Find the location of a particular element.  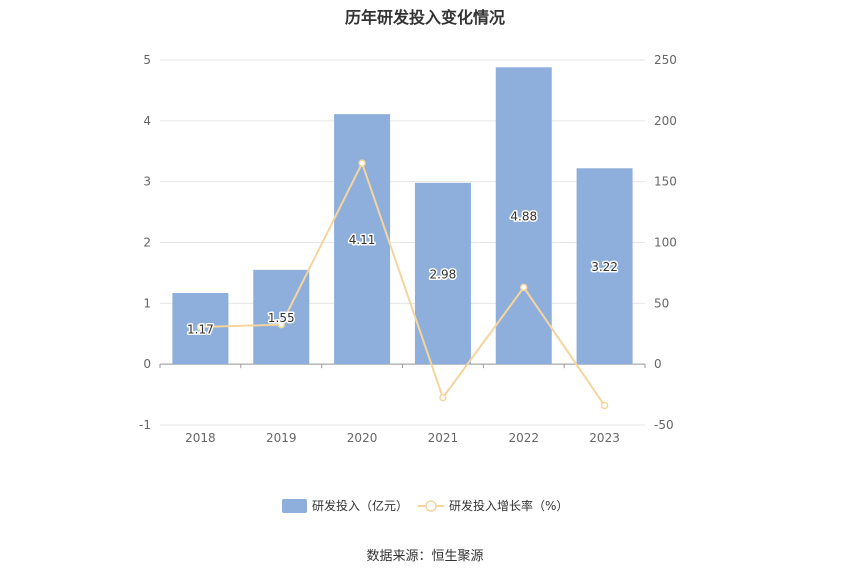

legend-label: 研发投入增长率（%） is located at coordinates (508, 505).